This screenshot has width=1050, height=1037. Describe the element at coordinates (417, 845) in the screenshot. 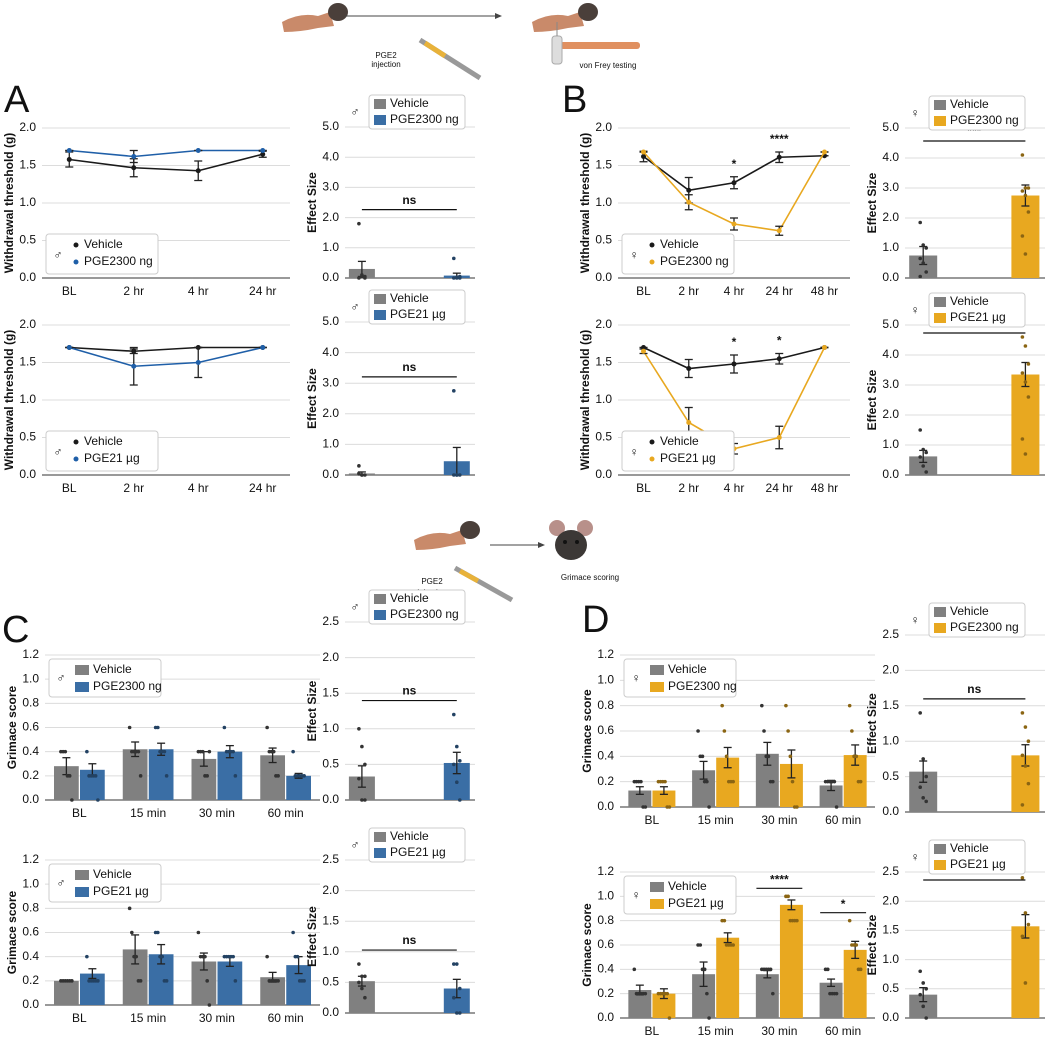

I see `legend-box` at that location.